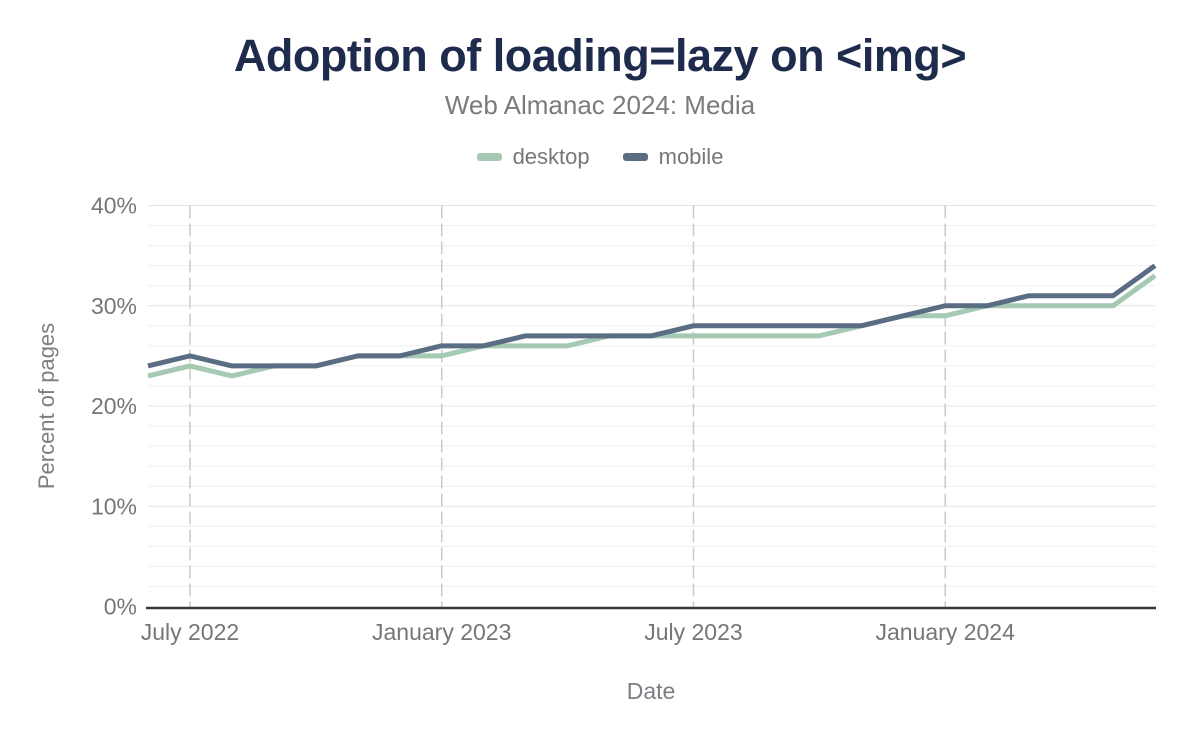  I want to click on chart-title: Adoption of loading=lazy on <img>, so click(600, 55).